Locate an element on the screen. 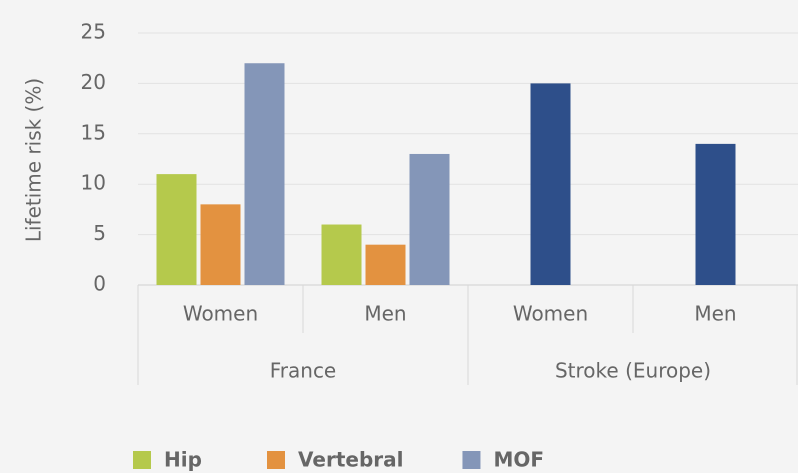 The image size is (798, 473). group-label: Stroke (Europe) is located at coordinates (633, 371).